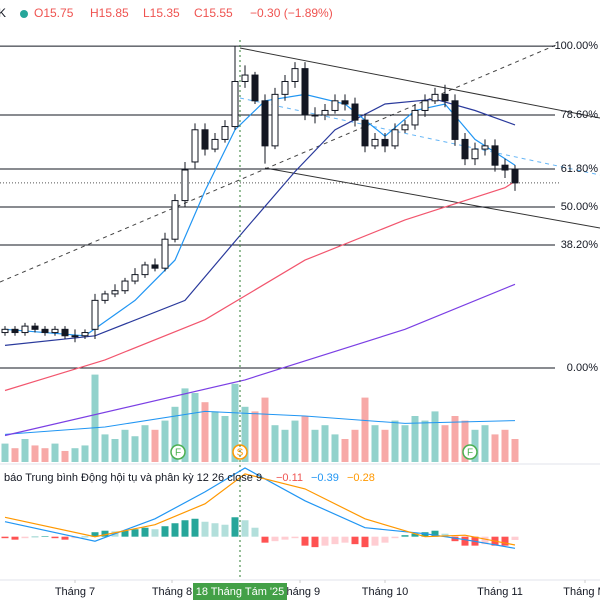 The width and height of the screenshot is (600, 600). What do you see at coordinates (361, 478) in the screenshot?
I see `macd-legend-value: −0.28` at bounding box center [361, 478].